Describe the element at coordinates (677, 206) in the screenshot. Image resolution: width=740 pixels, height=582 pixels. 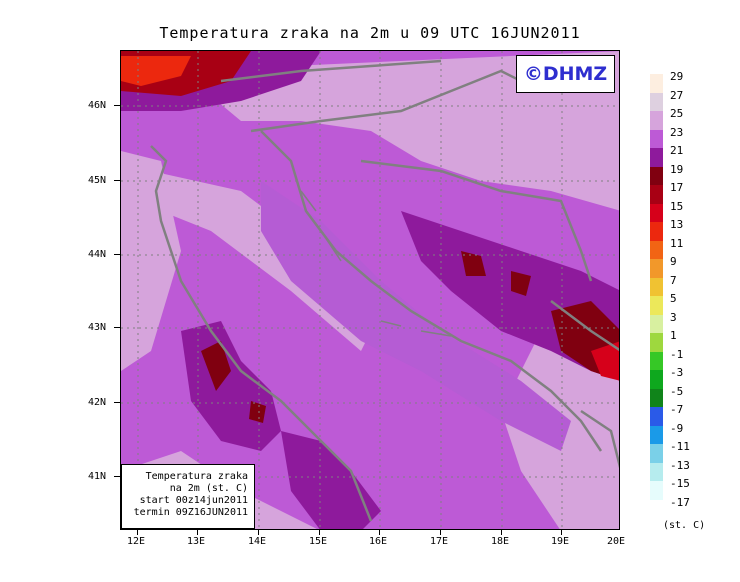
I see `legend-label: 15` at that location.